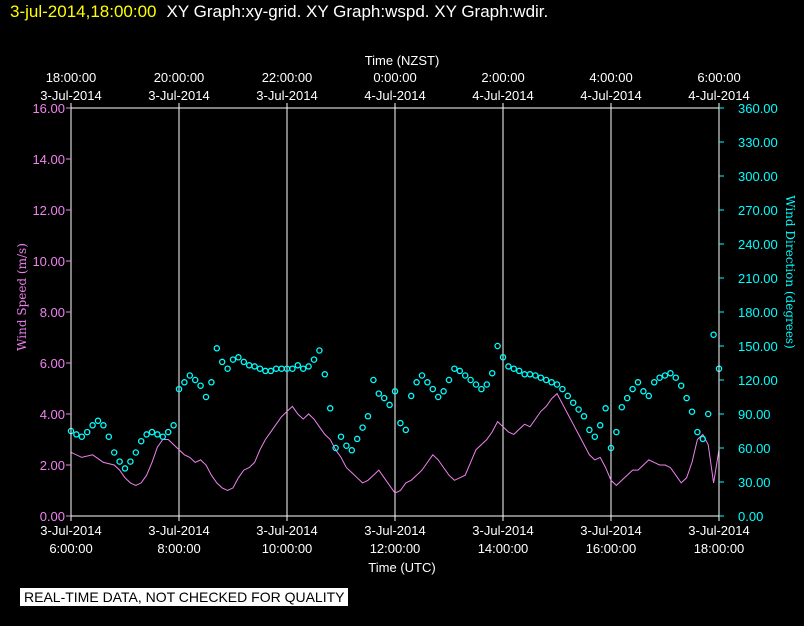 The image size is (804, 626). What do you see at coordinates (758, 346) in the screenshot?
I see `right-tick-label: 150.00` at bounding box center [758, 346].